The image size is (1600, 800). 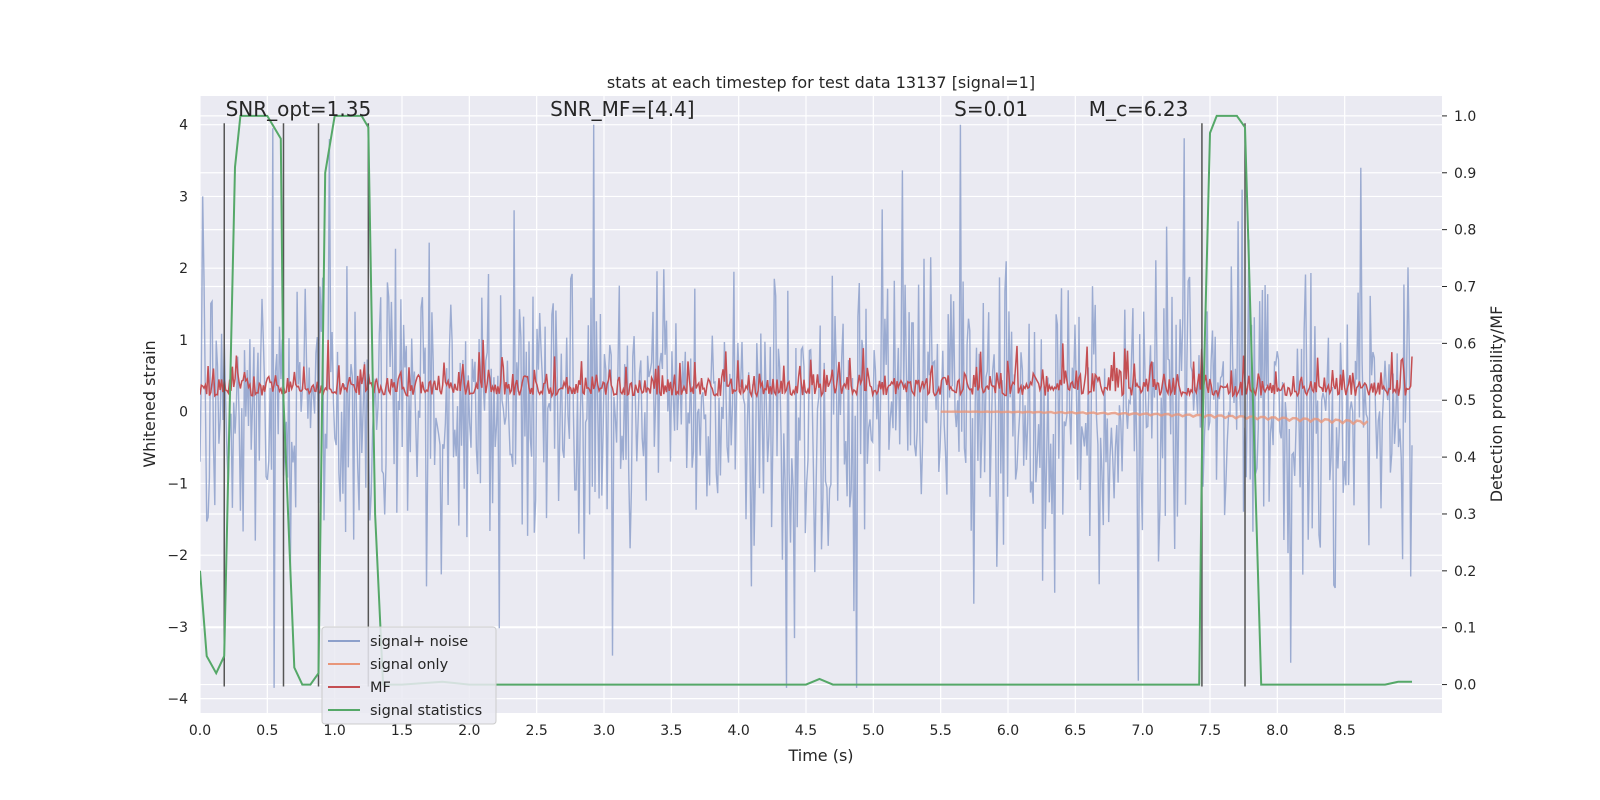 What do you see at coordinates (873, 731) in the screenshot?
I see `x-tick-label: 5.0` at bounding box center [873, 731].